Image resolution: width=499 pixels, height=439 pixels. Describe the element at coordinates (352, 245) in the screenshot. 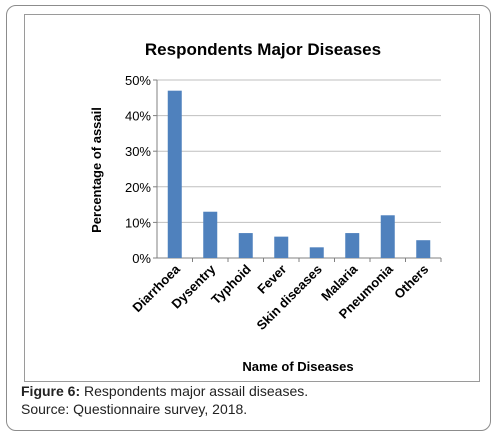

I see `bar-malaria` at that location.